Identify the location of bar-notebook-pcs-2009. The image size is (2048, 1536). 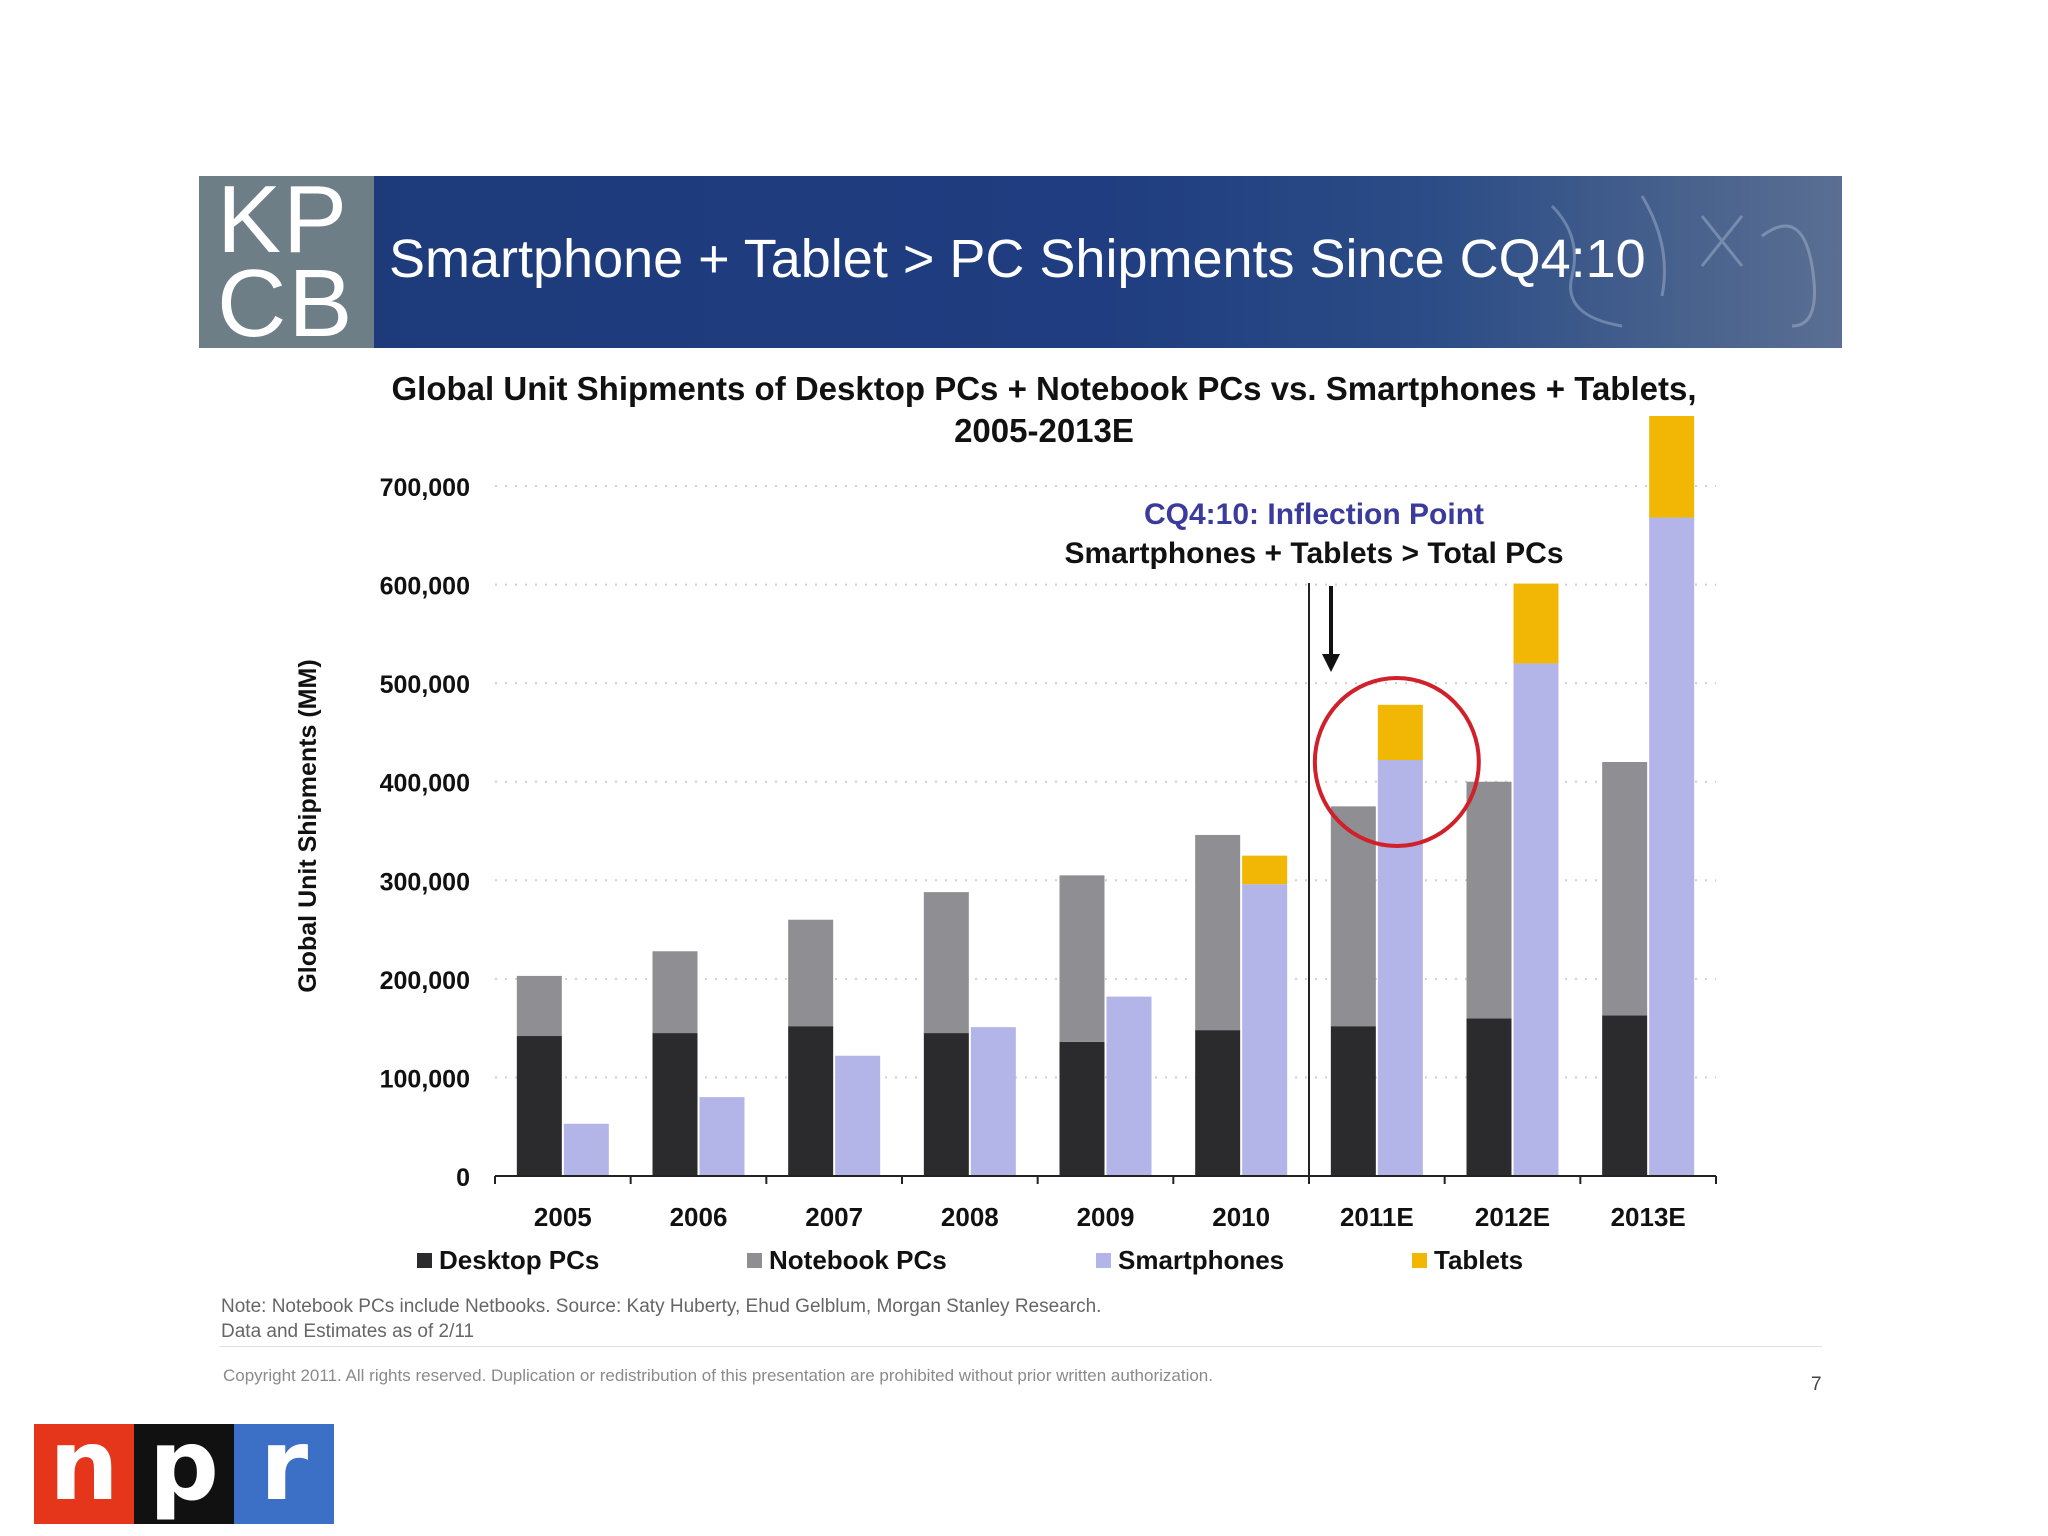
(1082, 958).